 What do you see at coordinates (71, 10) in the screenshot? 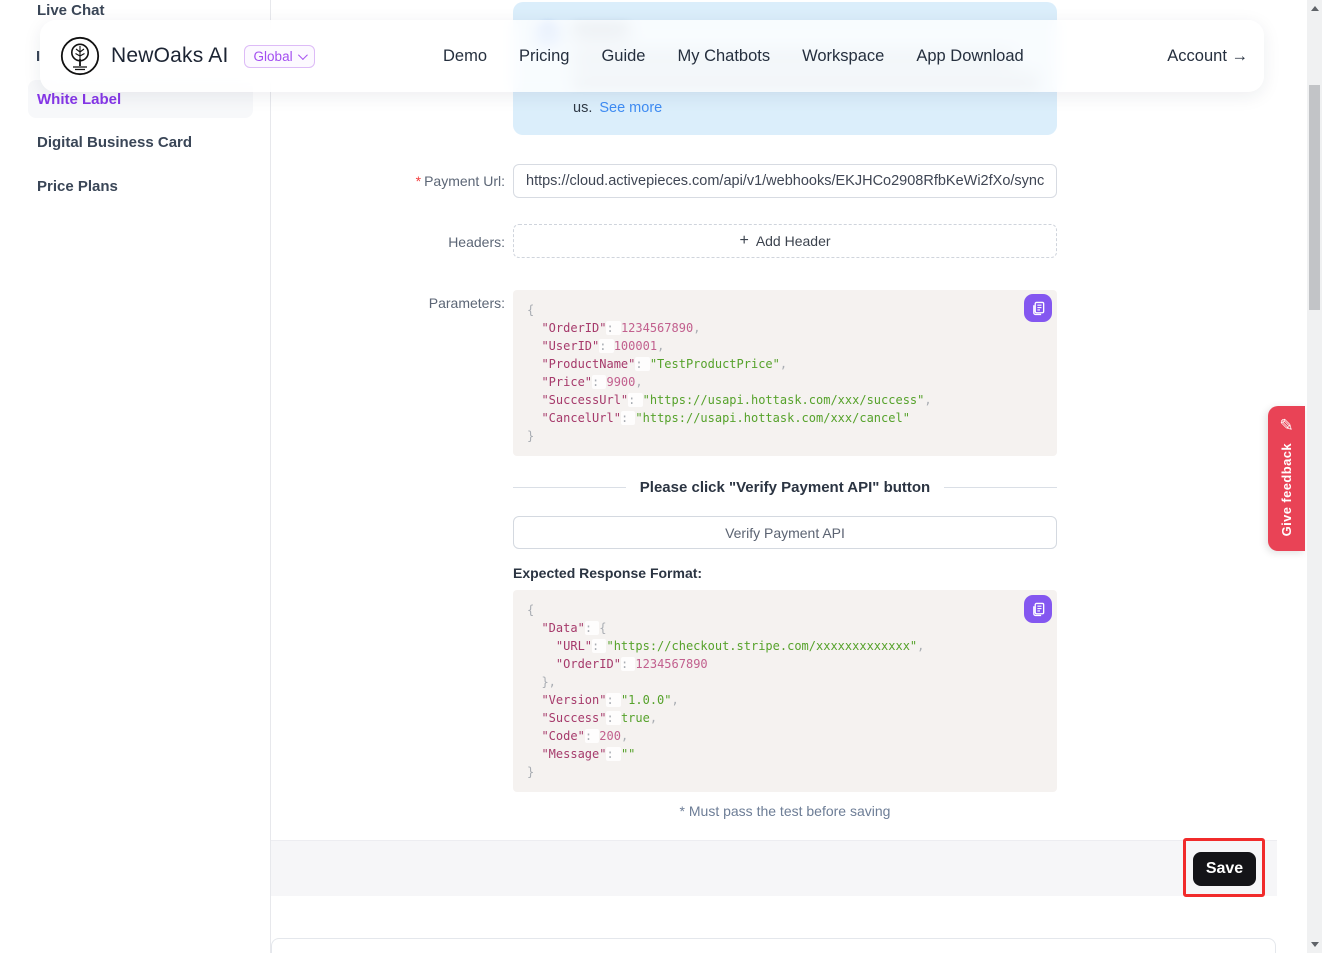
I see `sidebar-item-live-chat: Live Chat` at bounding box center [71, 10].